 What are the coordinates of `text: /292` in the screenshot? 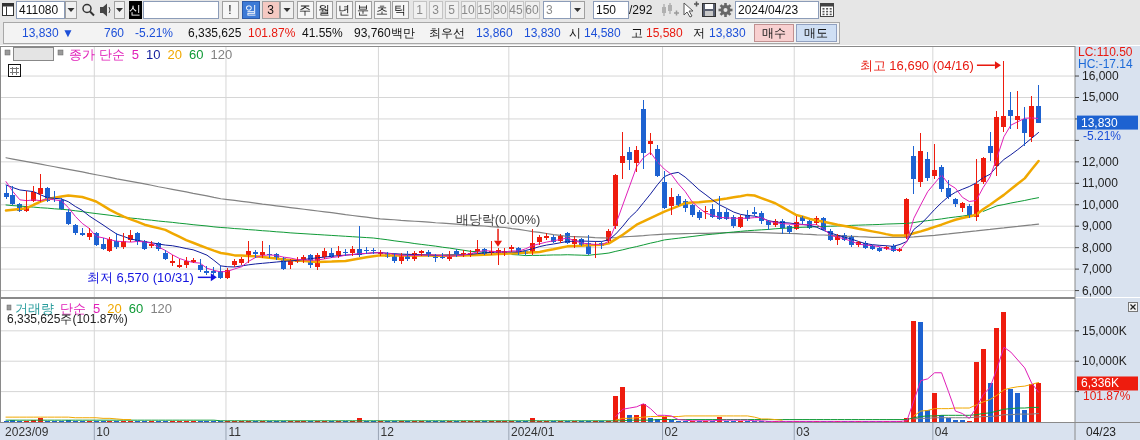 It's located at (641, 10).